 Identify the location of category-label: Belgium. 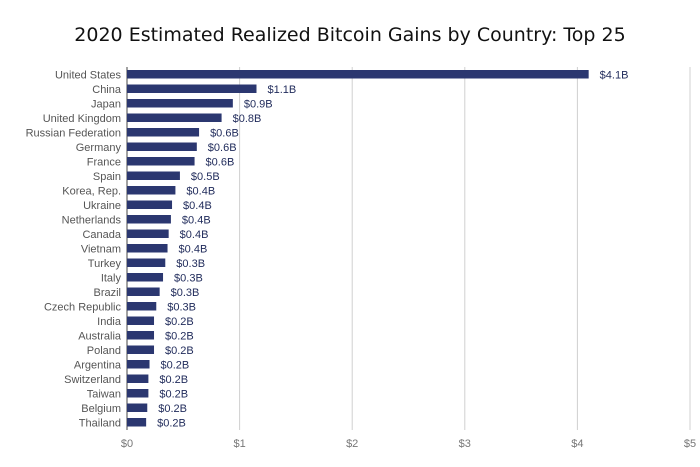
(101, 409).